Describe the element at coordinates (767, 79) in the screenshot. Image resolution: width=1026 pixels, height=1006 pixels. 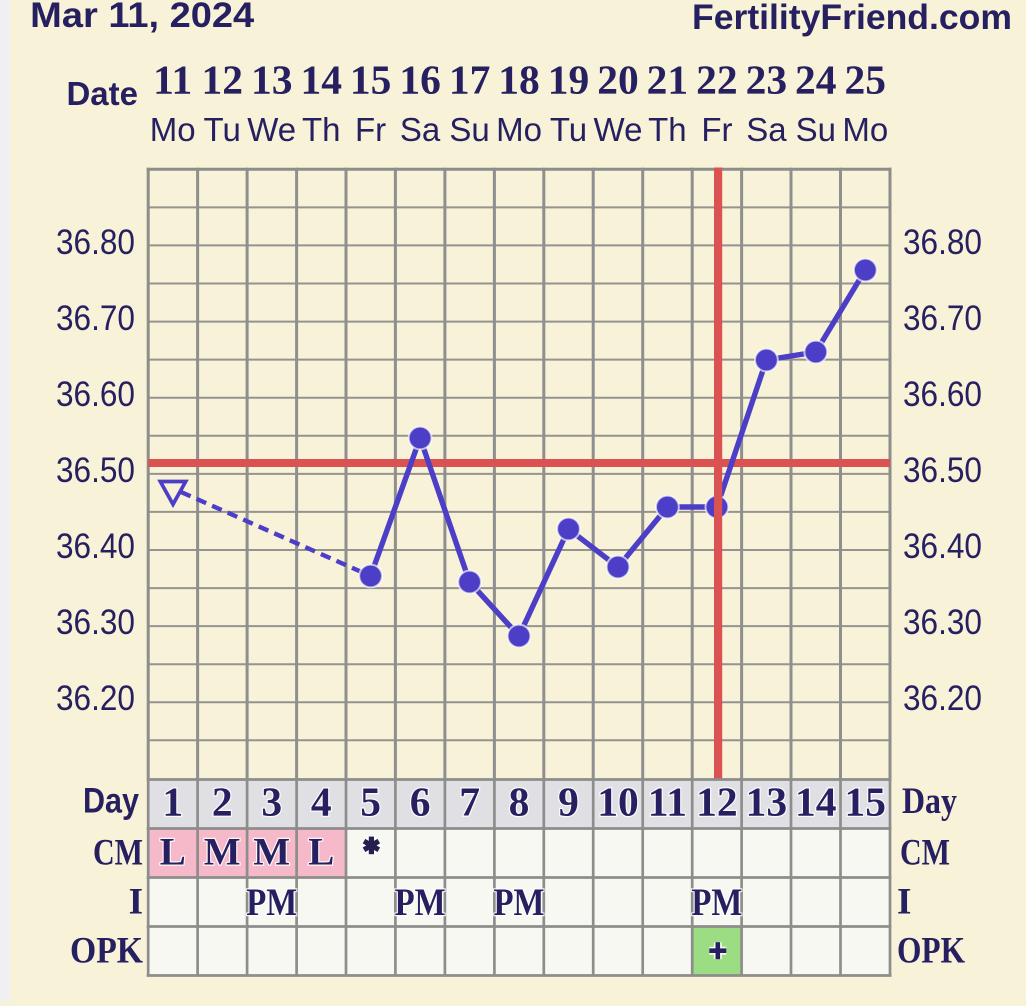
I see `svg-text: 23` at that location.